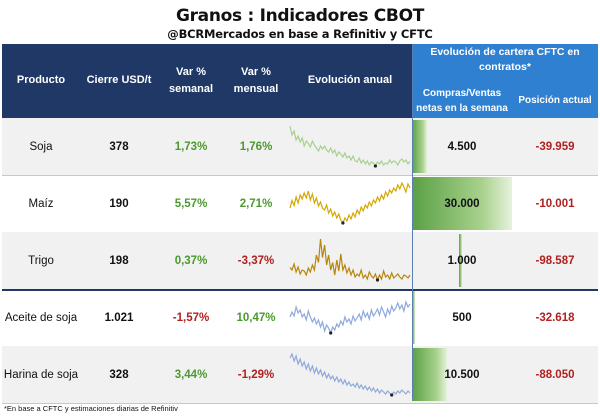  What do you see at coordinates (462, 146) in the screenshot?
I see `cell-compras: 4.500` at bounding box center [462, 146].